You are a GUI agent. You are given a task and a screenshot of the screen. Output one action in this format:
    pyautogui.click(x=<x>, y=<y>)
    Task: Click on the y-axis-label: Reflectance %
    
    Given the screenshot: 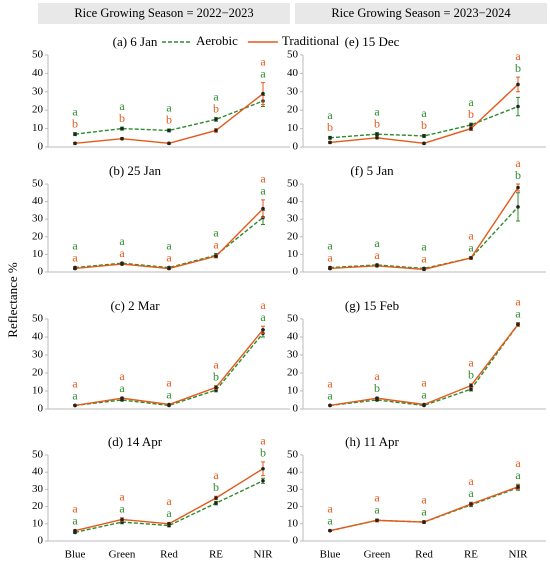 What is the action you would take?
    pyautogui.click(x=12, y=300)
    